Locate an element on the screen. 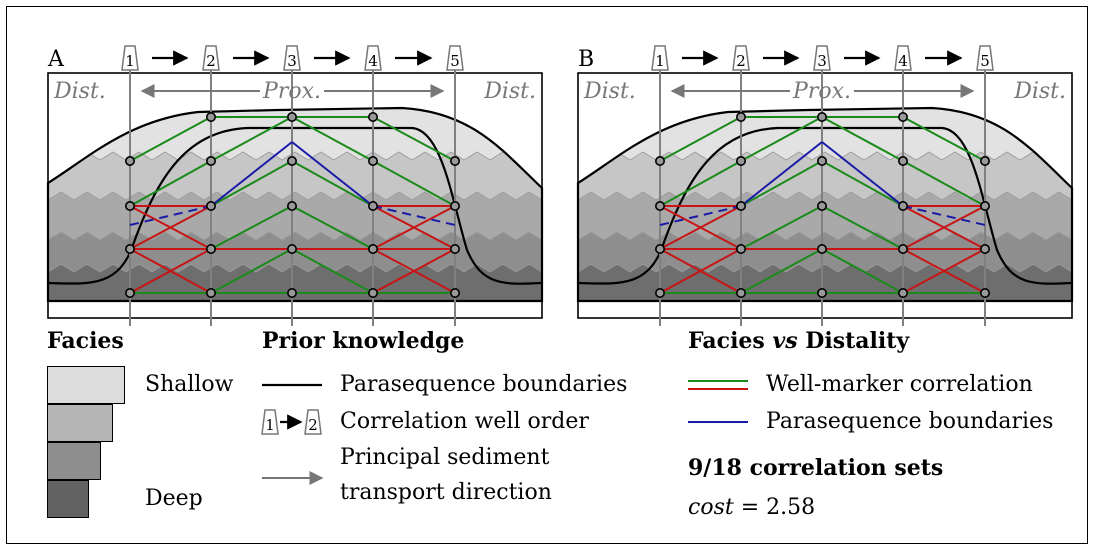 The width and height of the screenshot is (1097, 549). prior-transport-label-1: Principal sediment is located at coordinates (445, 457).